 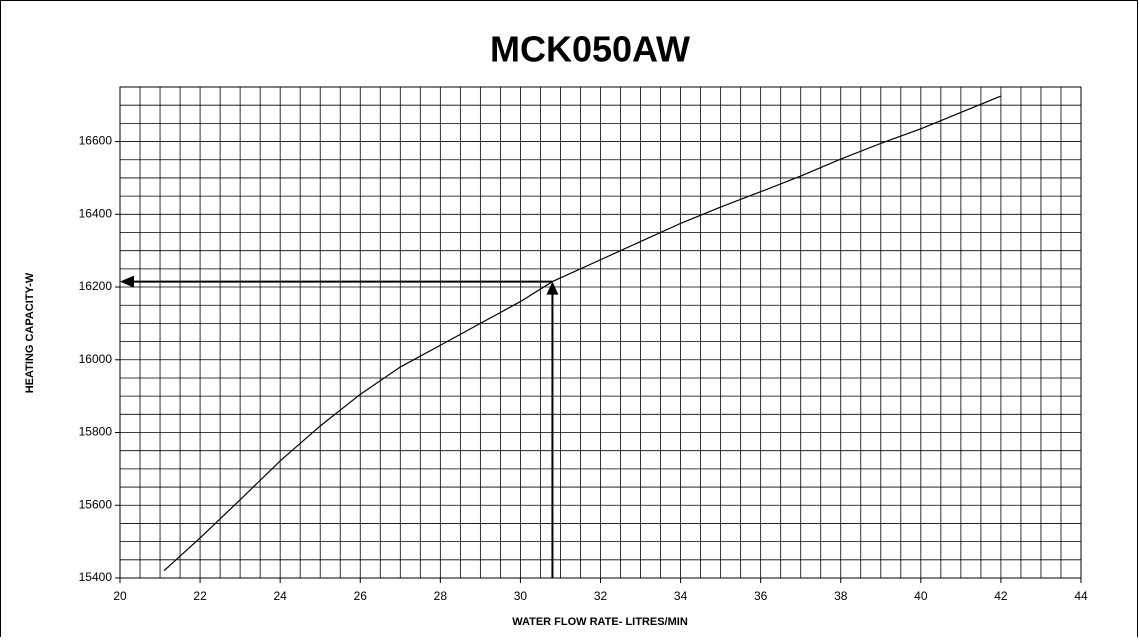 What do you see at coordinates (96, 286) in the screenshot?
I see `y-tick-label: 16200` at bounding box center [96, 286].